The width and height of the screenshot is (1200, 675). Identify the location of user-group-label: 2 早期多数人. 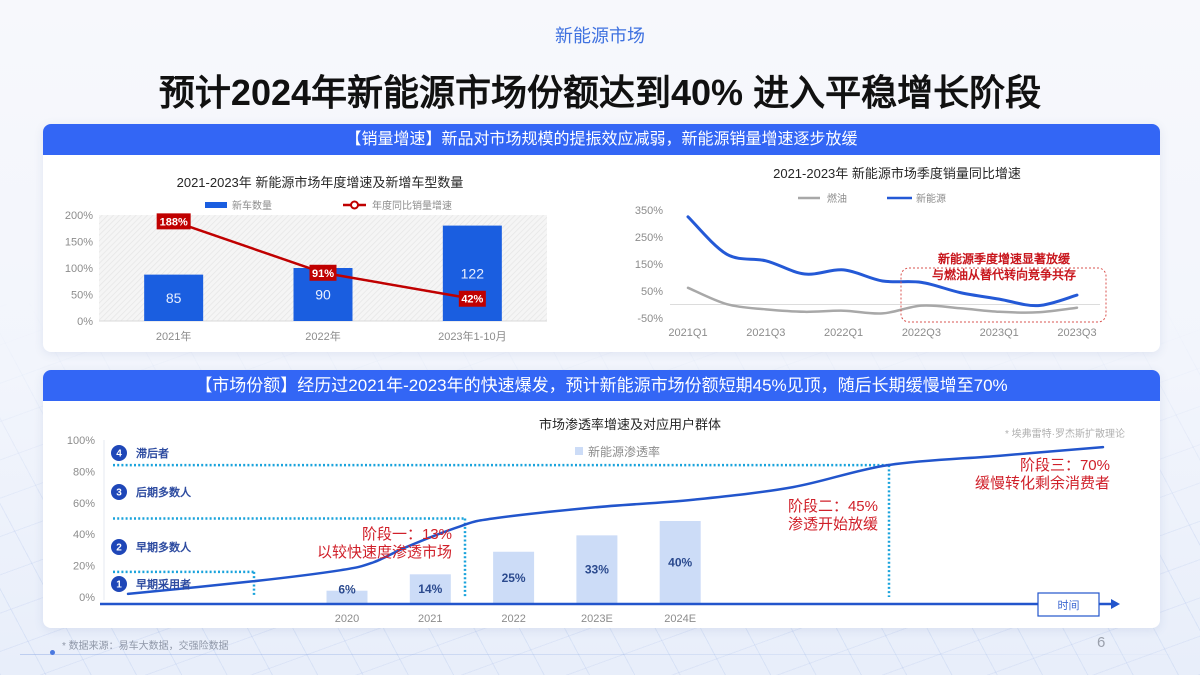
(151, 547).